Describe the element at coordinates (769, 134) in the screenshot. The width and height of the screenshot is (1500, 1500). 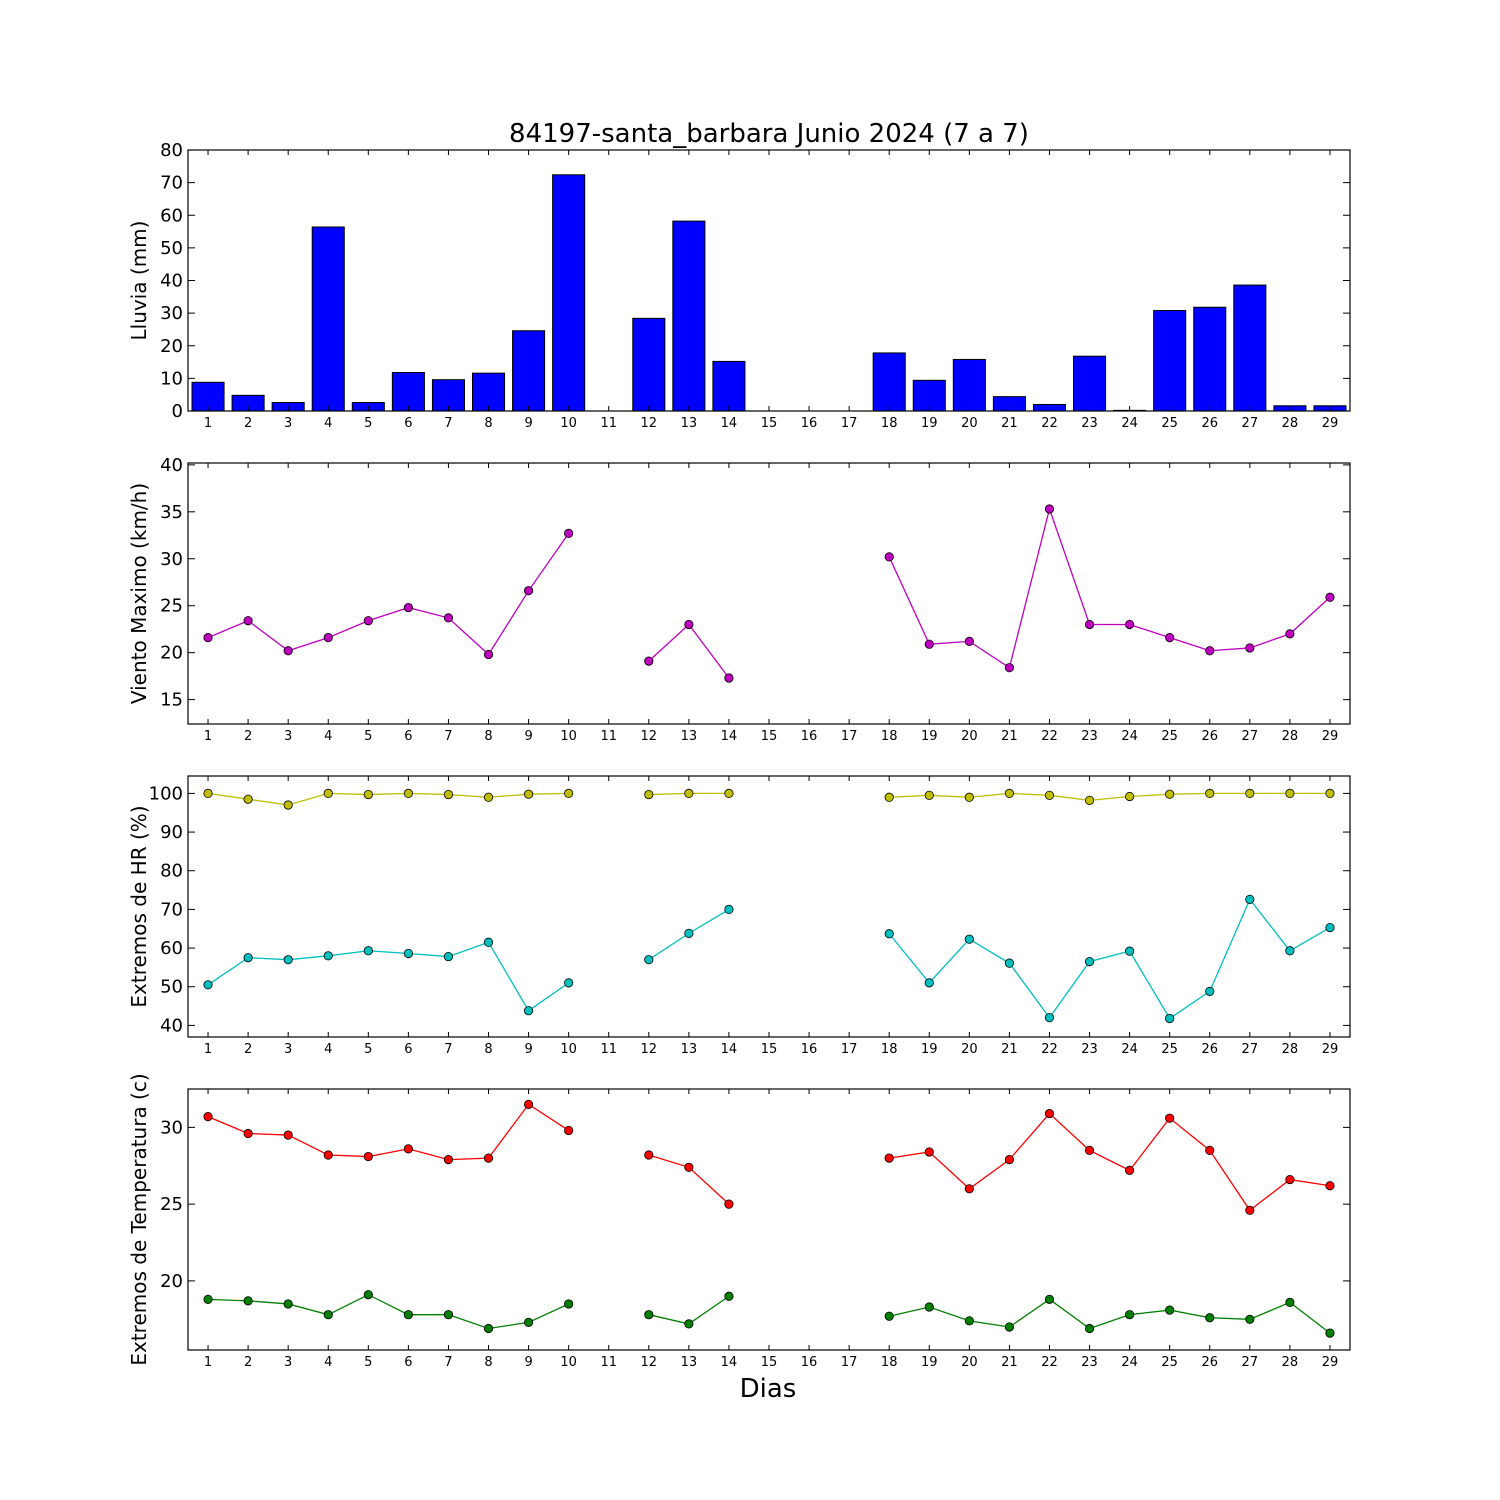
I see `figure-title: 84197-santa_barbara Junio 2024 (7 a 7)` at that location.